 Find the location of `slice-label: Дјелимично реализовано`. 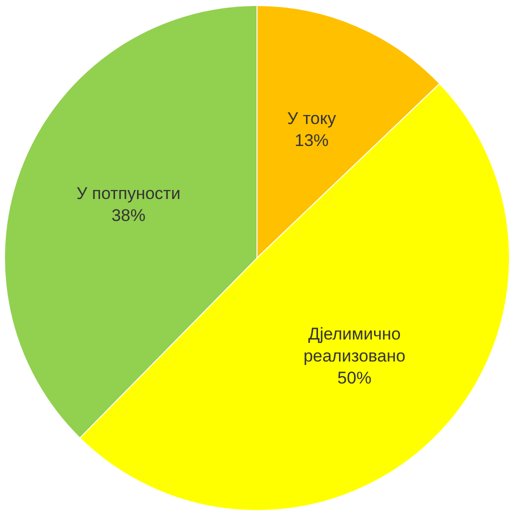

slice-label: Дјелимично реализовано is located at coordinates (354, 345).